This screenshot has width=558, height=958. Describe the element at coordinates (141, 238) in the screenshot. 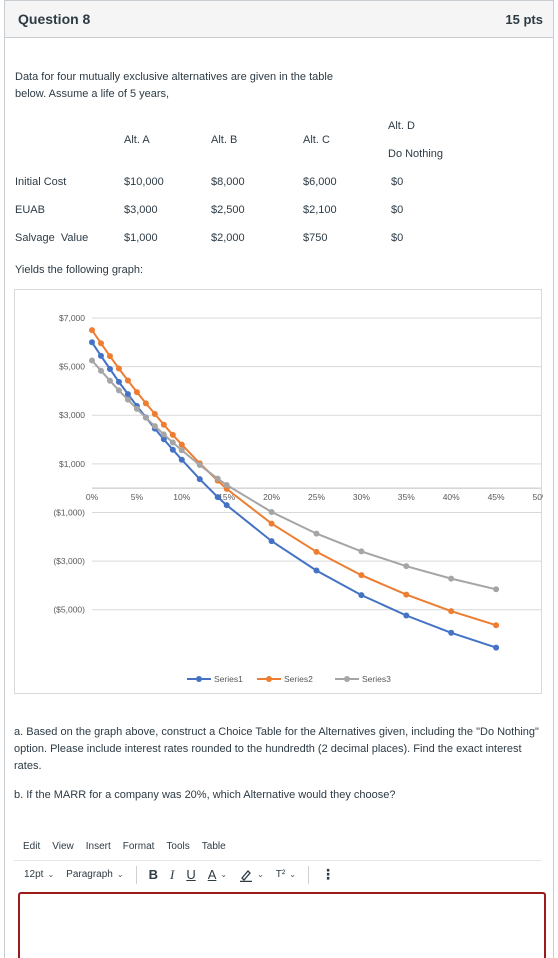

I see `cell-a-salvage: $1,000` at that location.